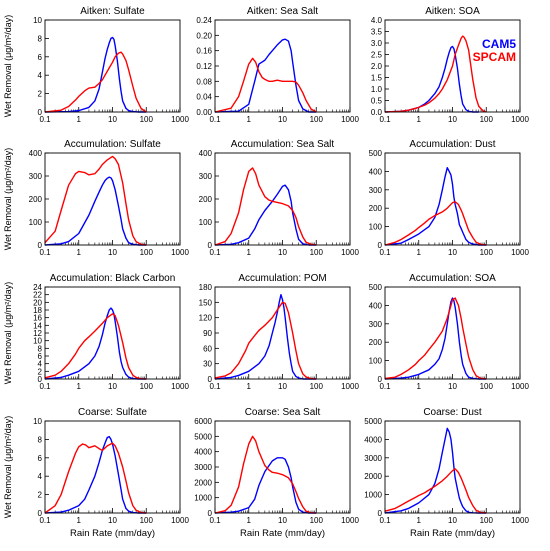 This screenshot has width=550, height=551. I want to click on y-tick-label: 400, so click(206, 153).